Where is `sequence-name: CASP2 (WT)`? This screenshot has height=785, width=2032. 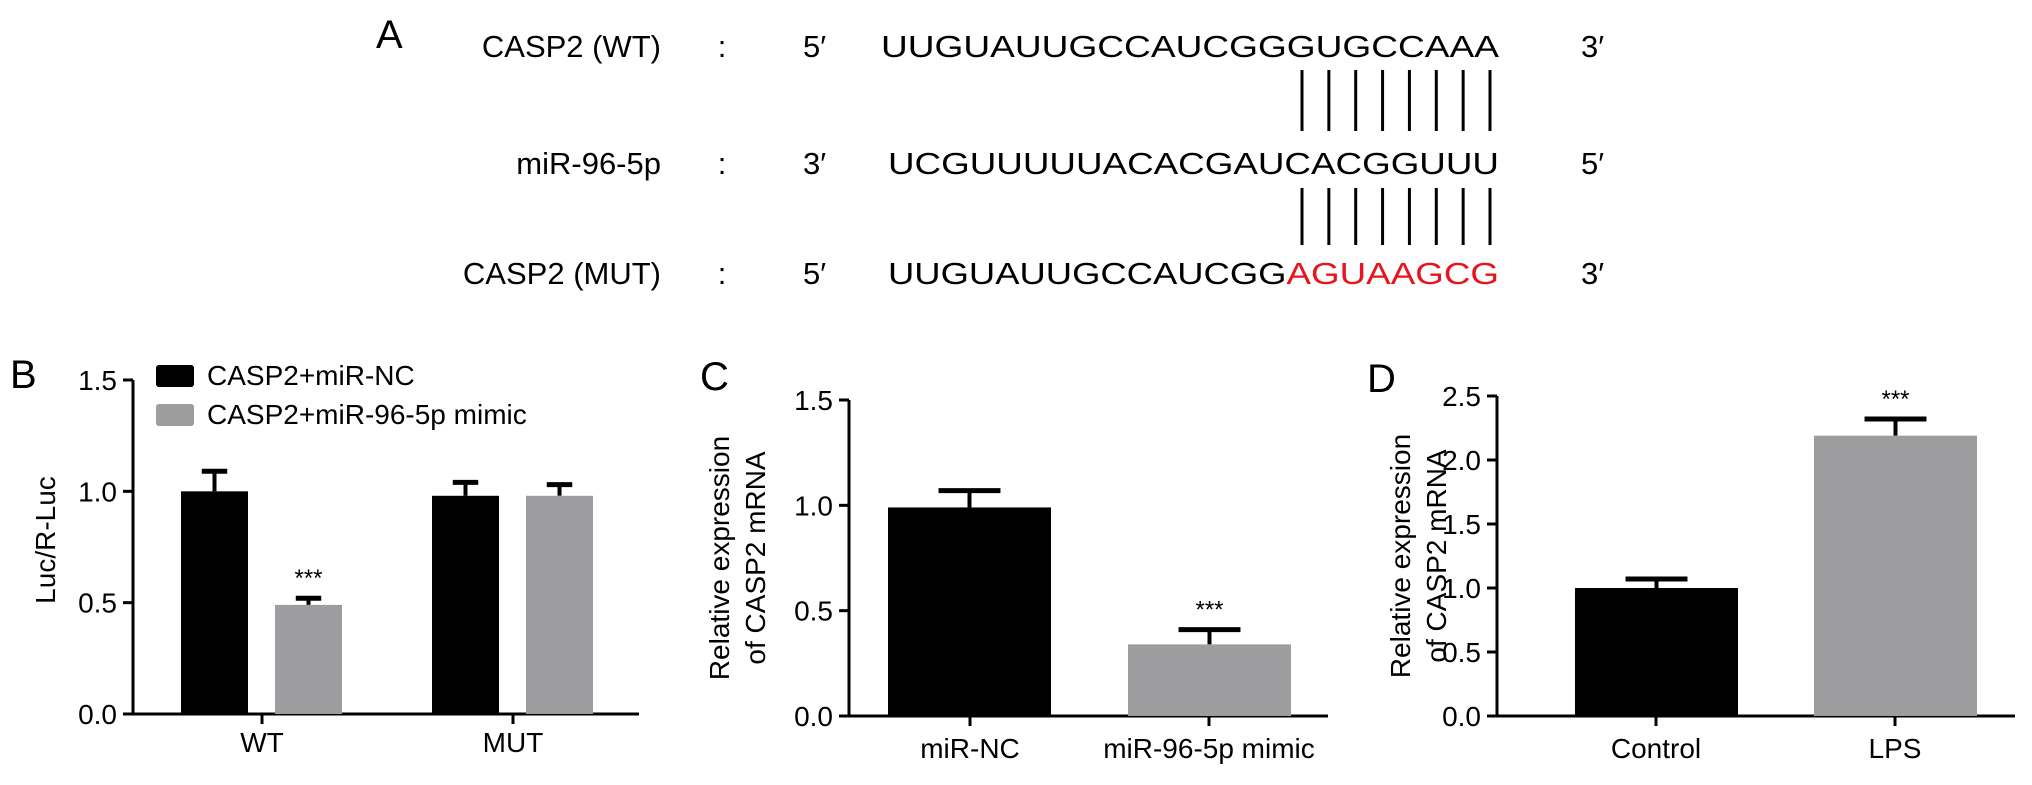 sequence-name: CASP2 (WT) is located at coordinates (571, 46).